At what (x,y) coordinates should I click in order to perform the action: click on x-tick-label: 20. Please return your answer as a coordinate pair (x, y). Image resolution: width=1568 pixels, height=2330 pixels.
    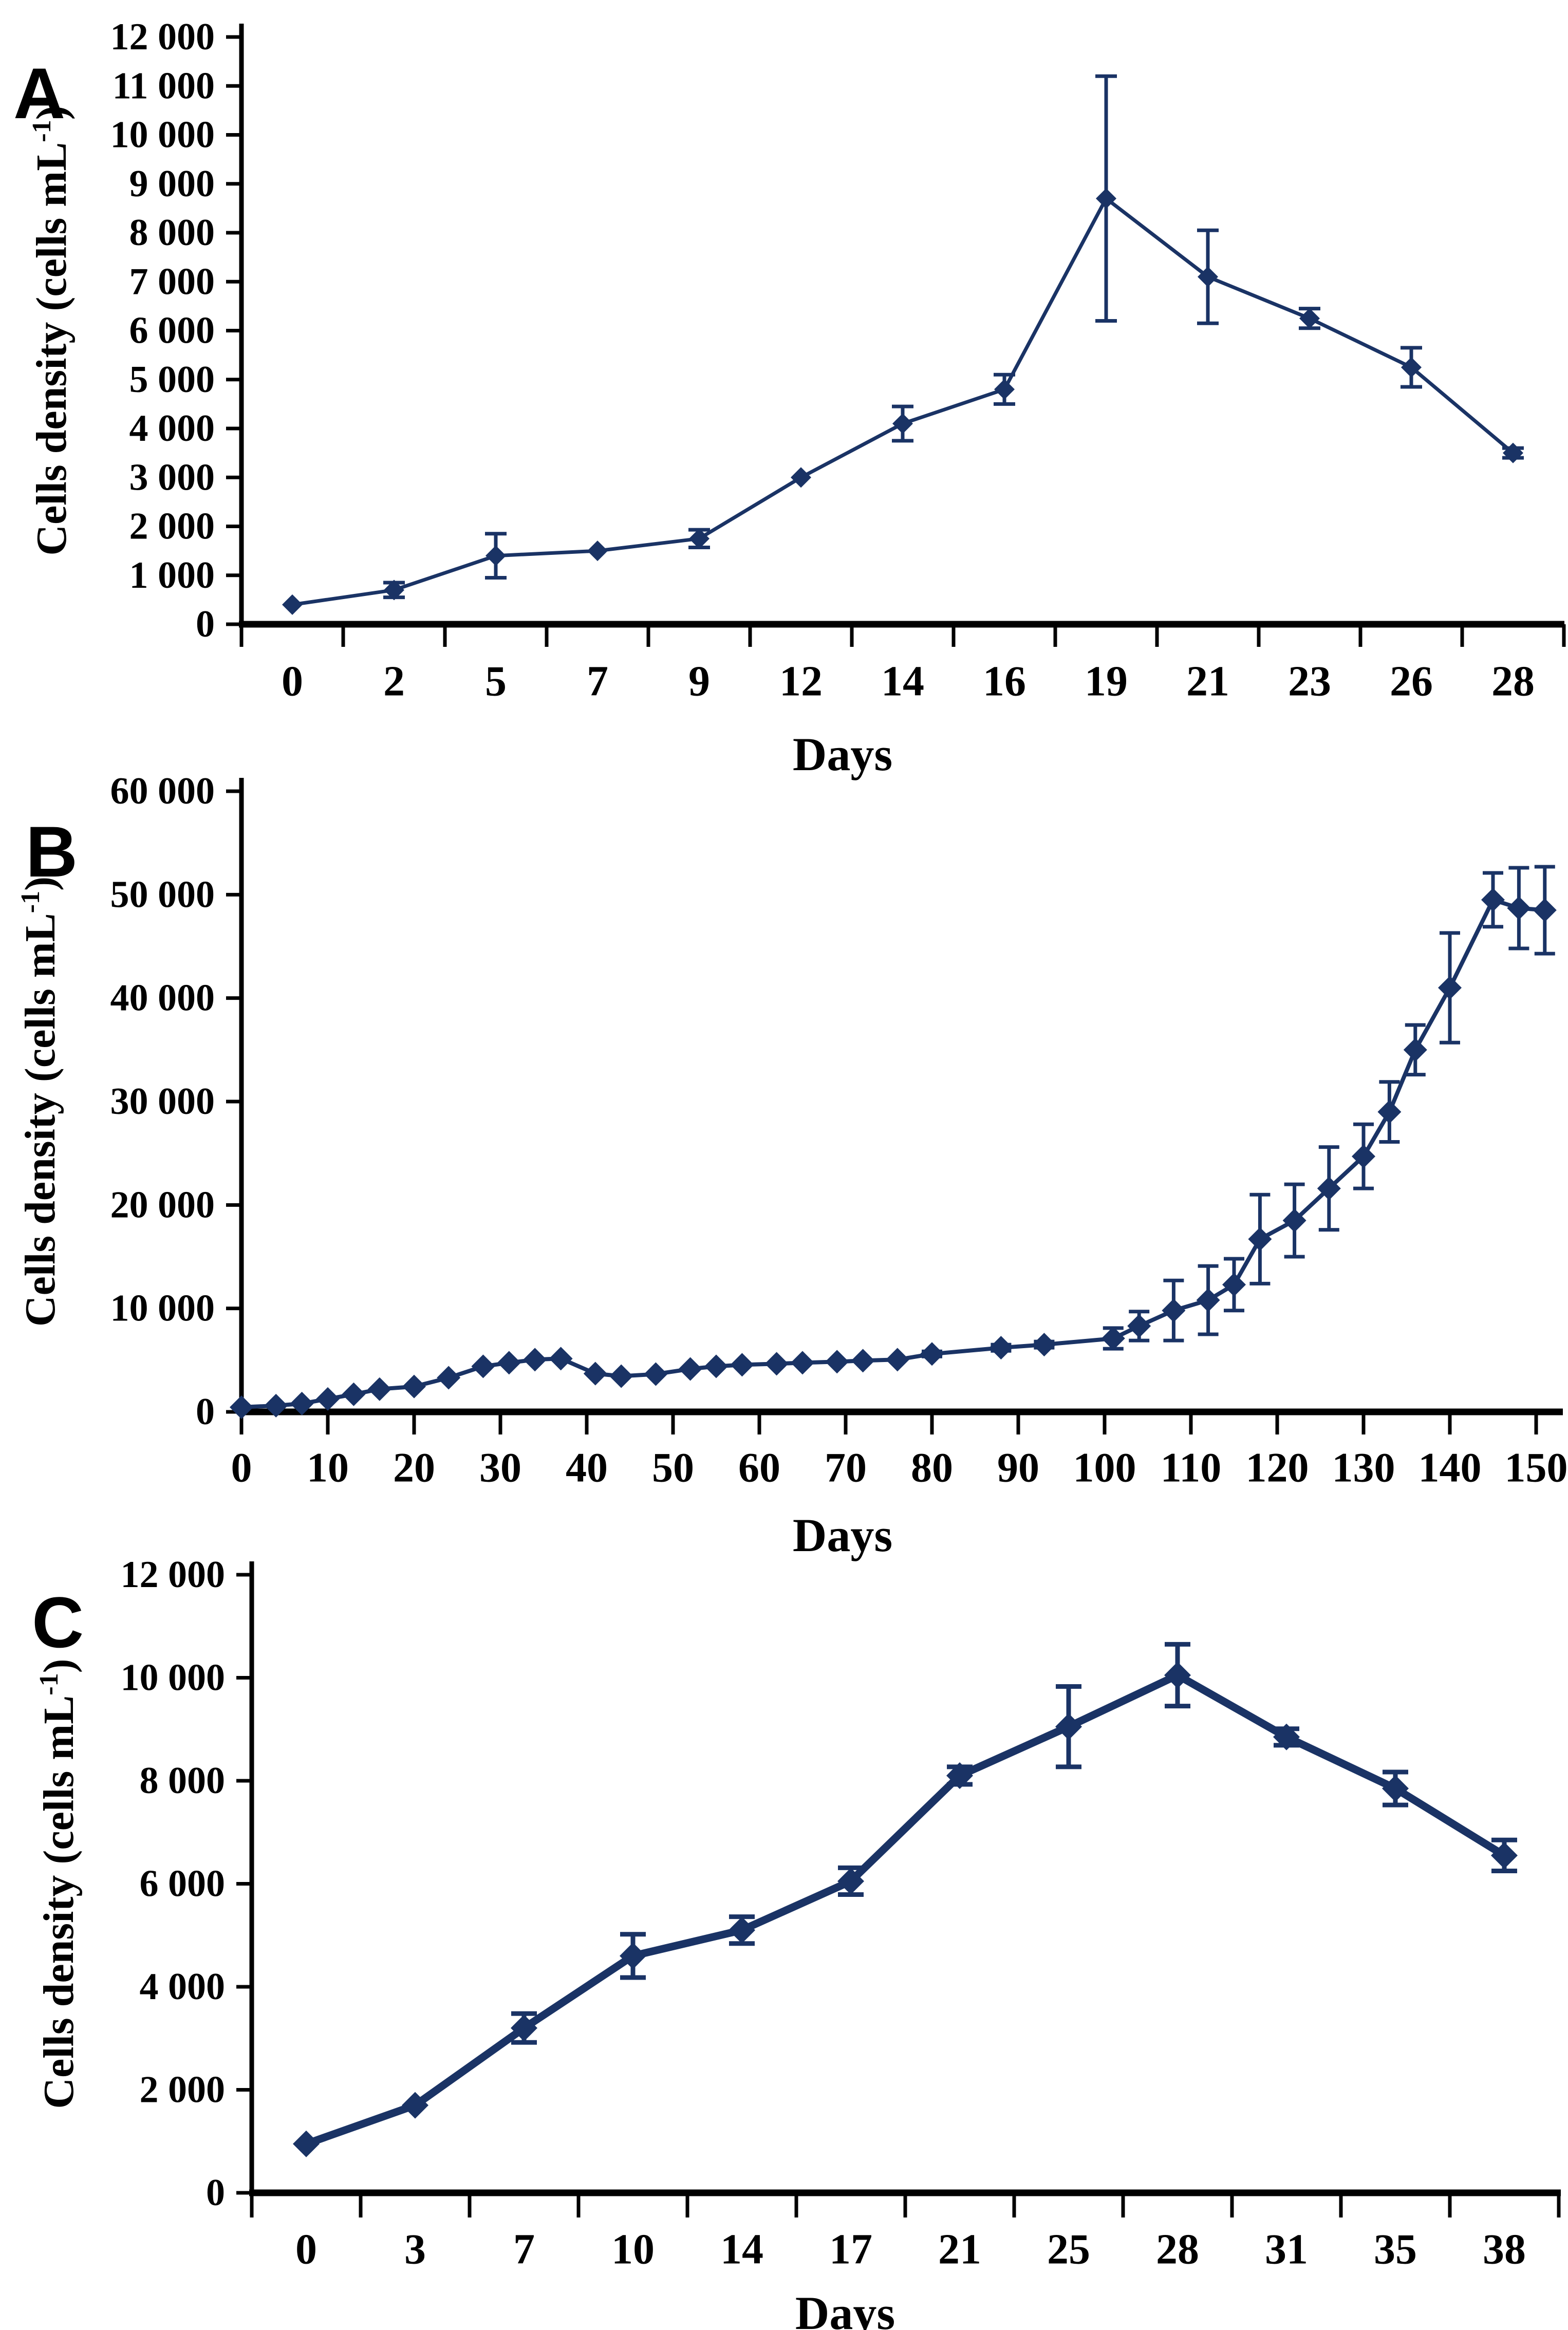
    Looking at the image, I should click on (414, 1467).